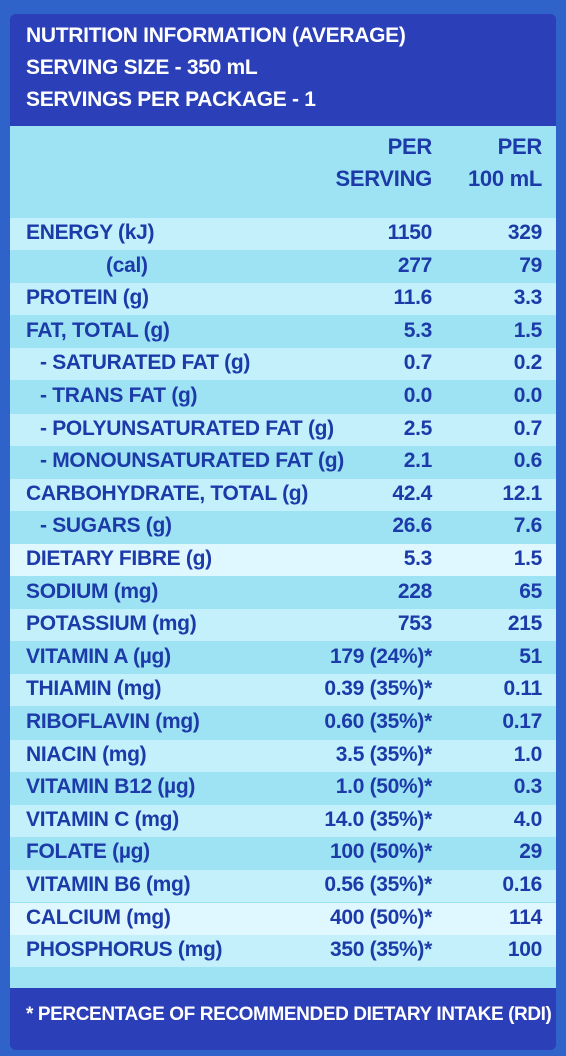 This screenshot has height=1056, width=566. Describe the element at coordinates (283, 267) in the screenshot. I see `table-row: (cal) 277 79` at that location.